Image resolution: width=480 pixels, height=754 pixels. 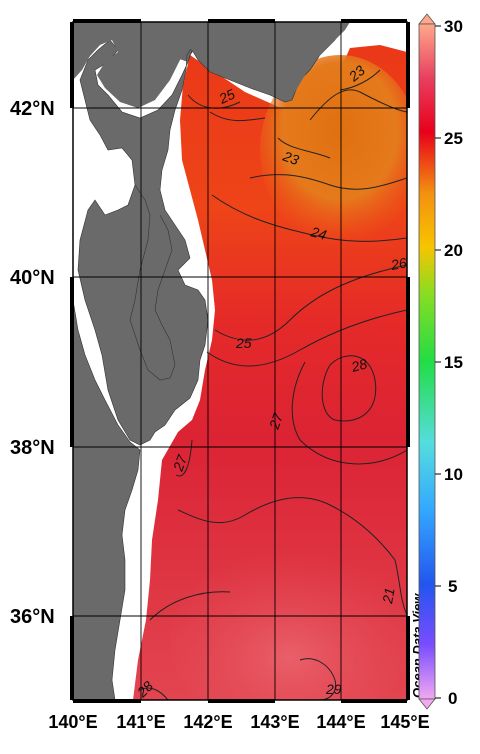 I want to click on latitude-labels: 42°N 40°N 38°N 36°N, so click(x=32, y=363).